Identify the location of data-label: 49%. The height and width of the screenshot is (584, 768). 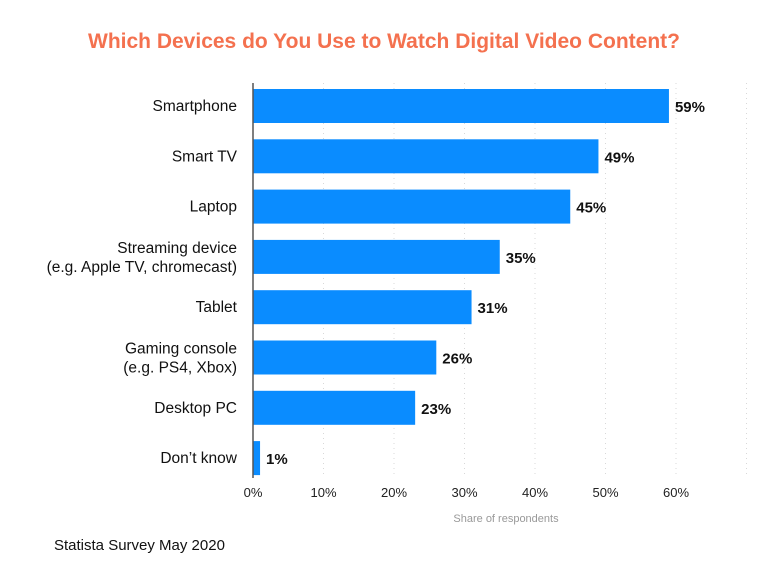
(619, 157).